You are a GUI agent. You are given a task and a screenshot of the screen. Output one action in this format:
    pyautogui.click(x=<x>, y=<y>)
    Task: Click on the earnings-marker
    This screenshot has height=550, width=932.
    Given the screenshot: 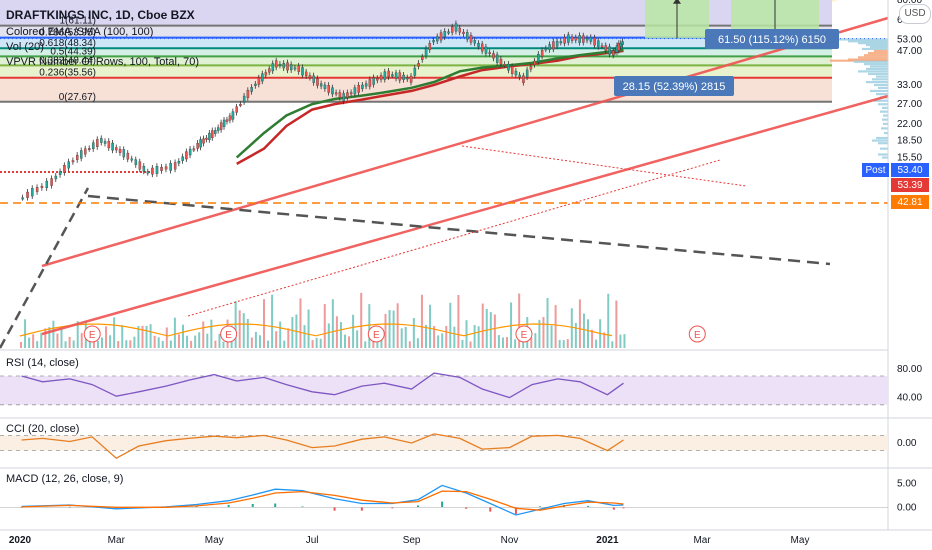 What is the action you would take?
    pyautogui.click(x=92, y=334)
    